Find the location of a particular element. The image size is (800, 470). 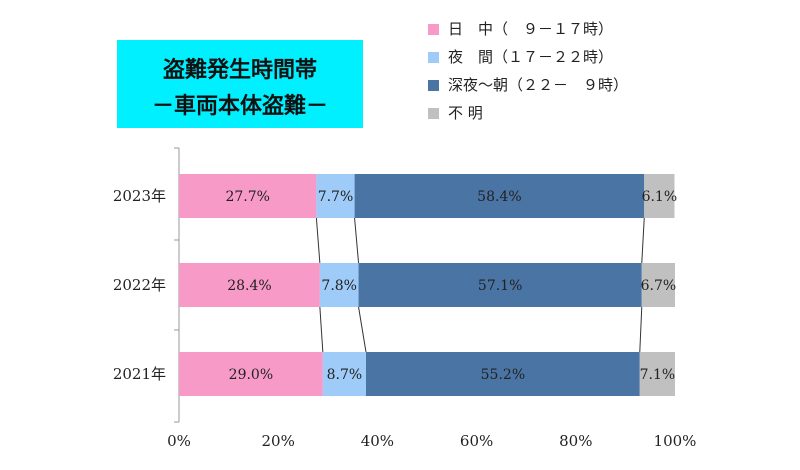

data-label: 58.4% is located at coordinates (499, 197).